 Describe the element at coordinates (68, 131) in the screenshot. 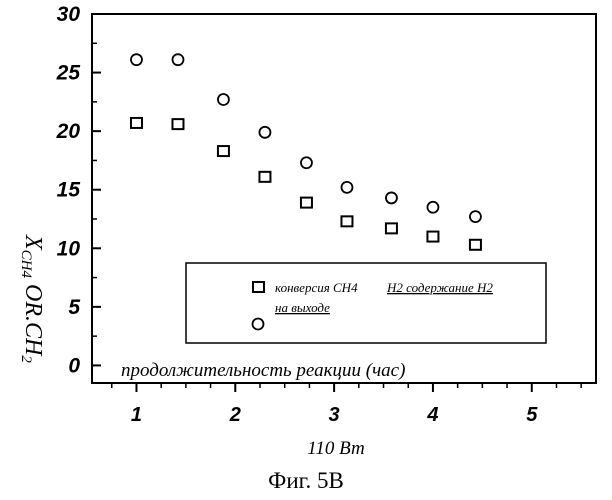

I see `y-tick-label: 20` at that location.